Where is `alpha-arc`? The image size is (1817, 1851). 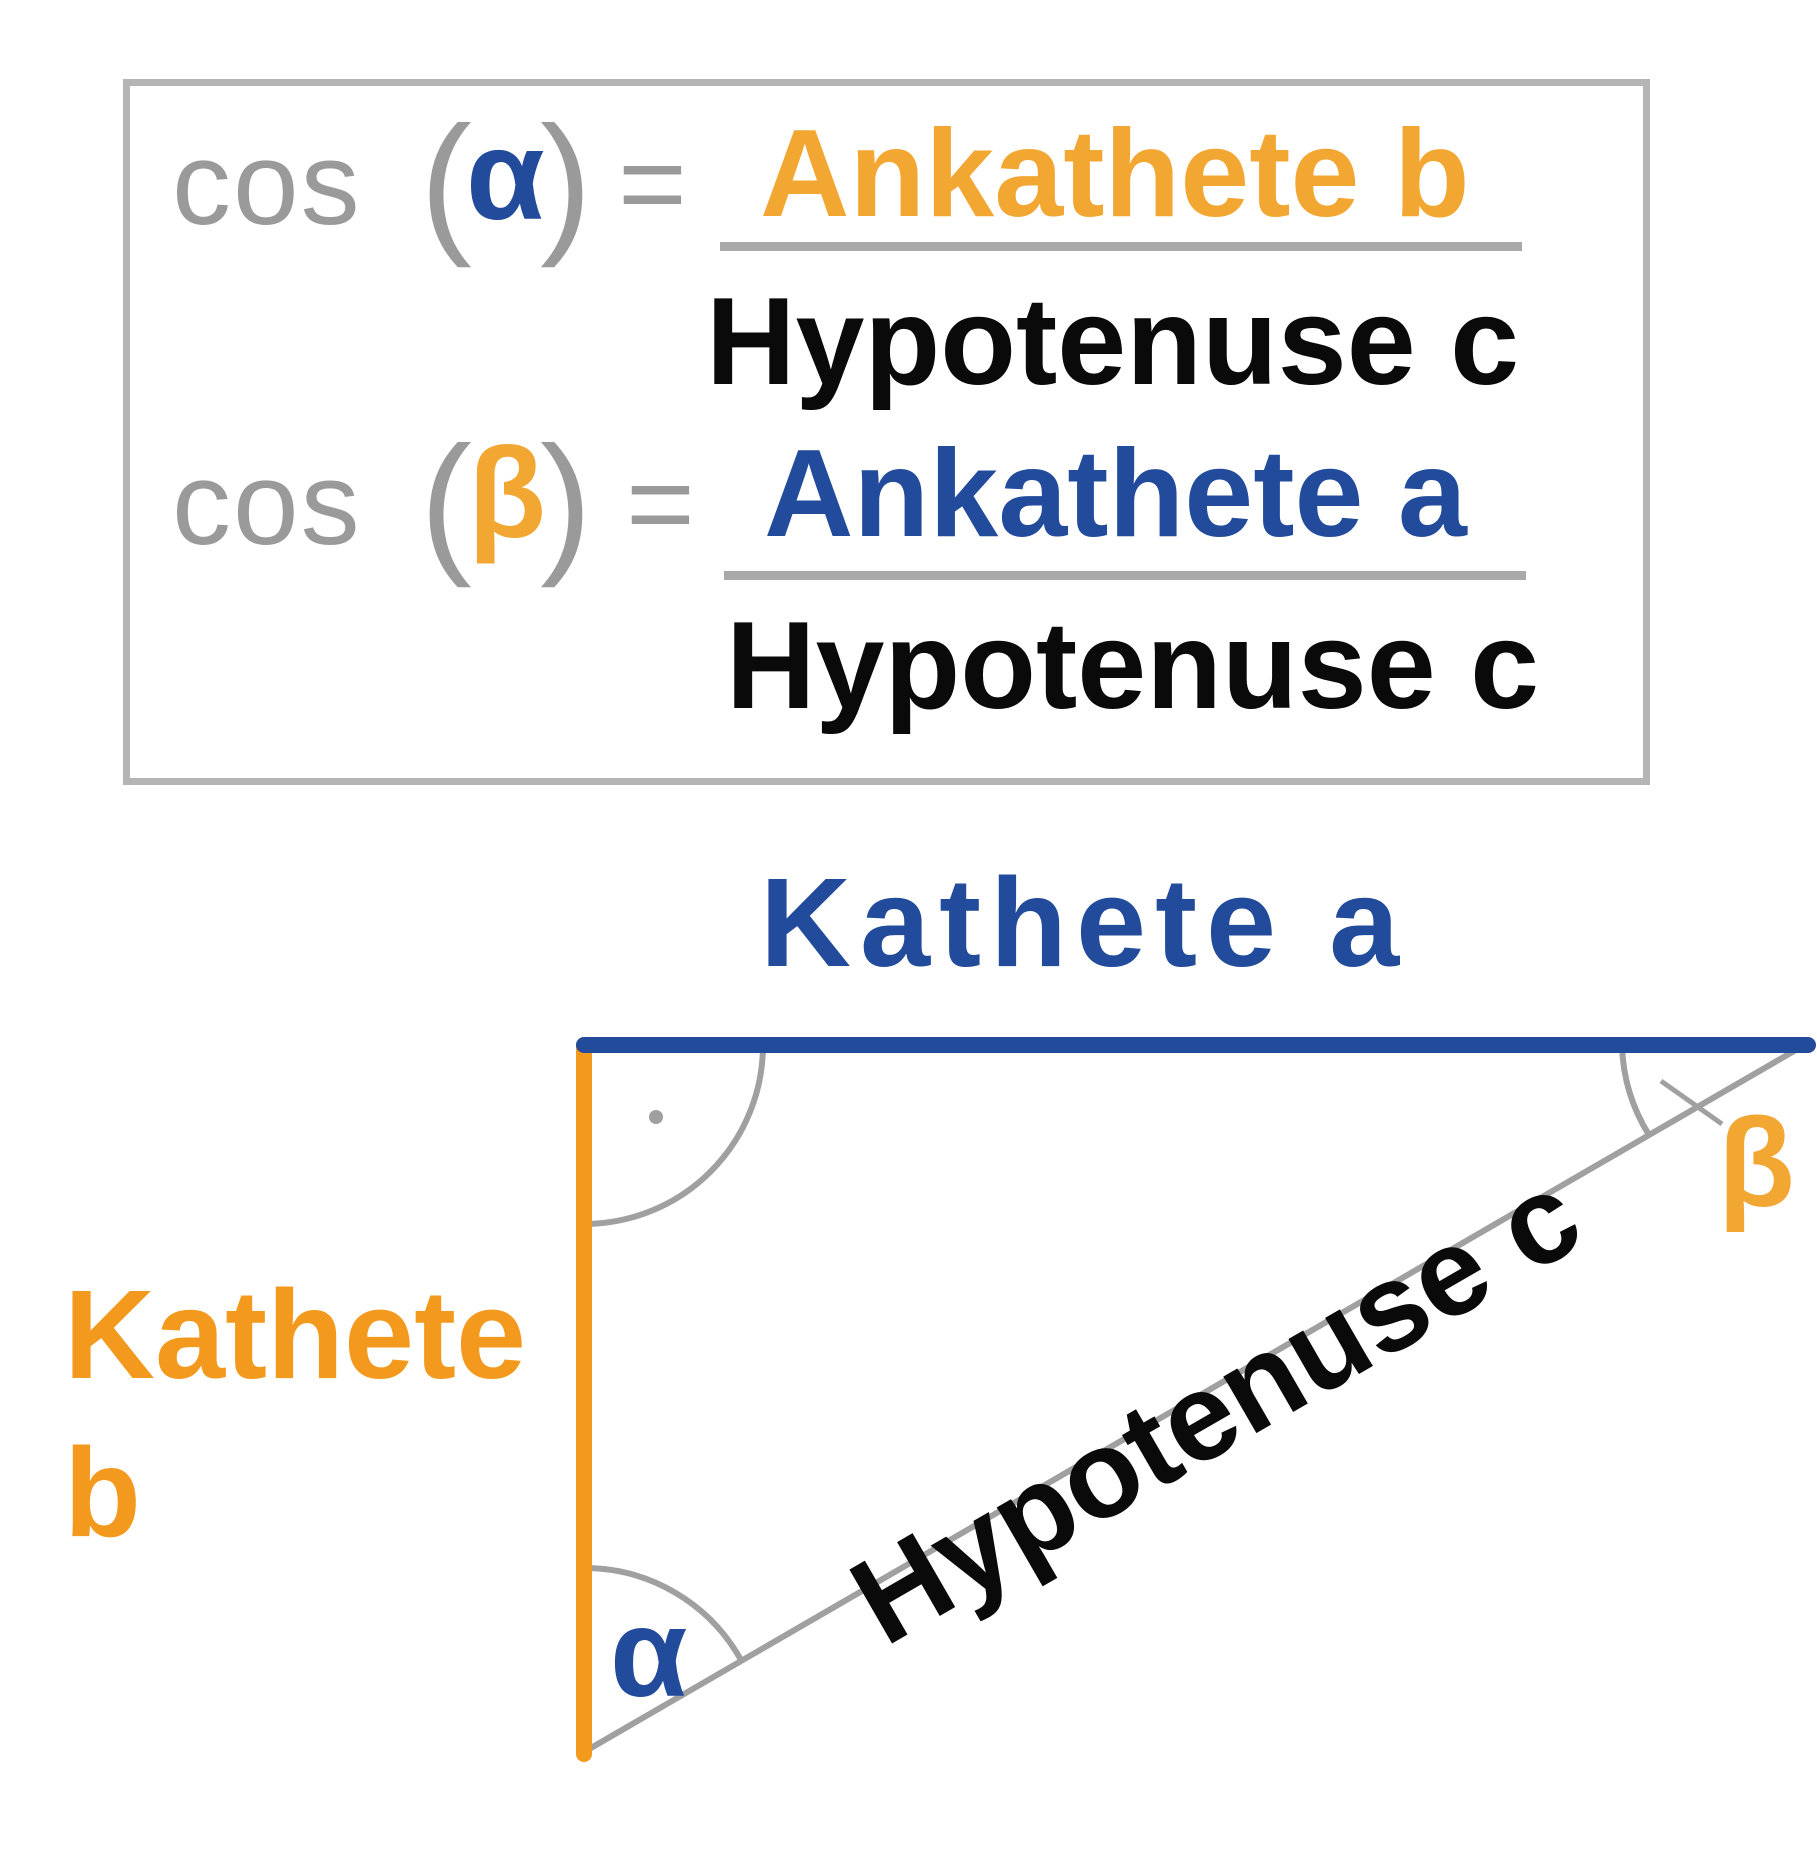
alpha-arc is located at coordinates (663, 1613).